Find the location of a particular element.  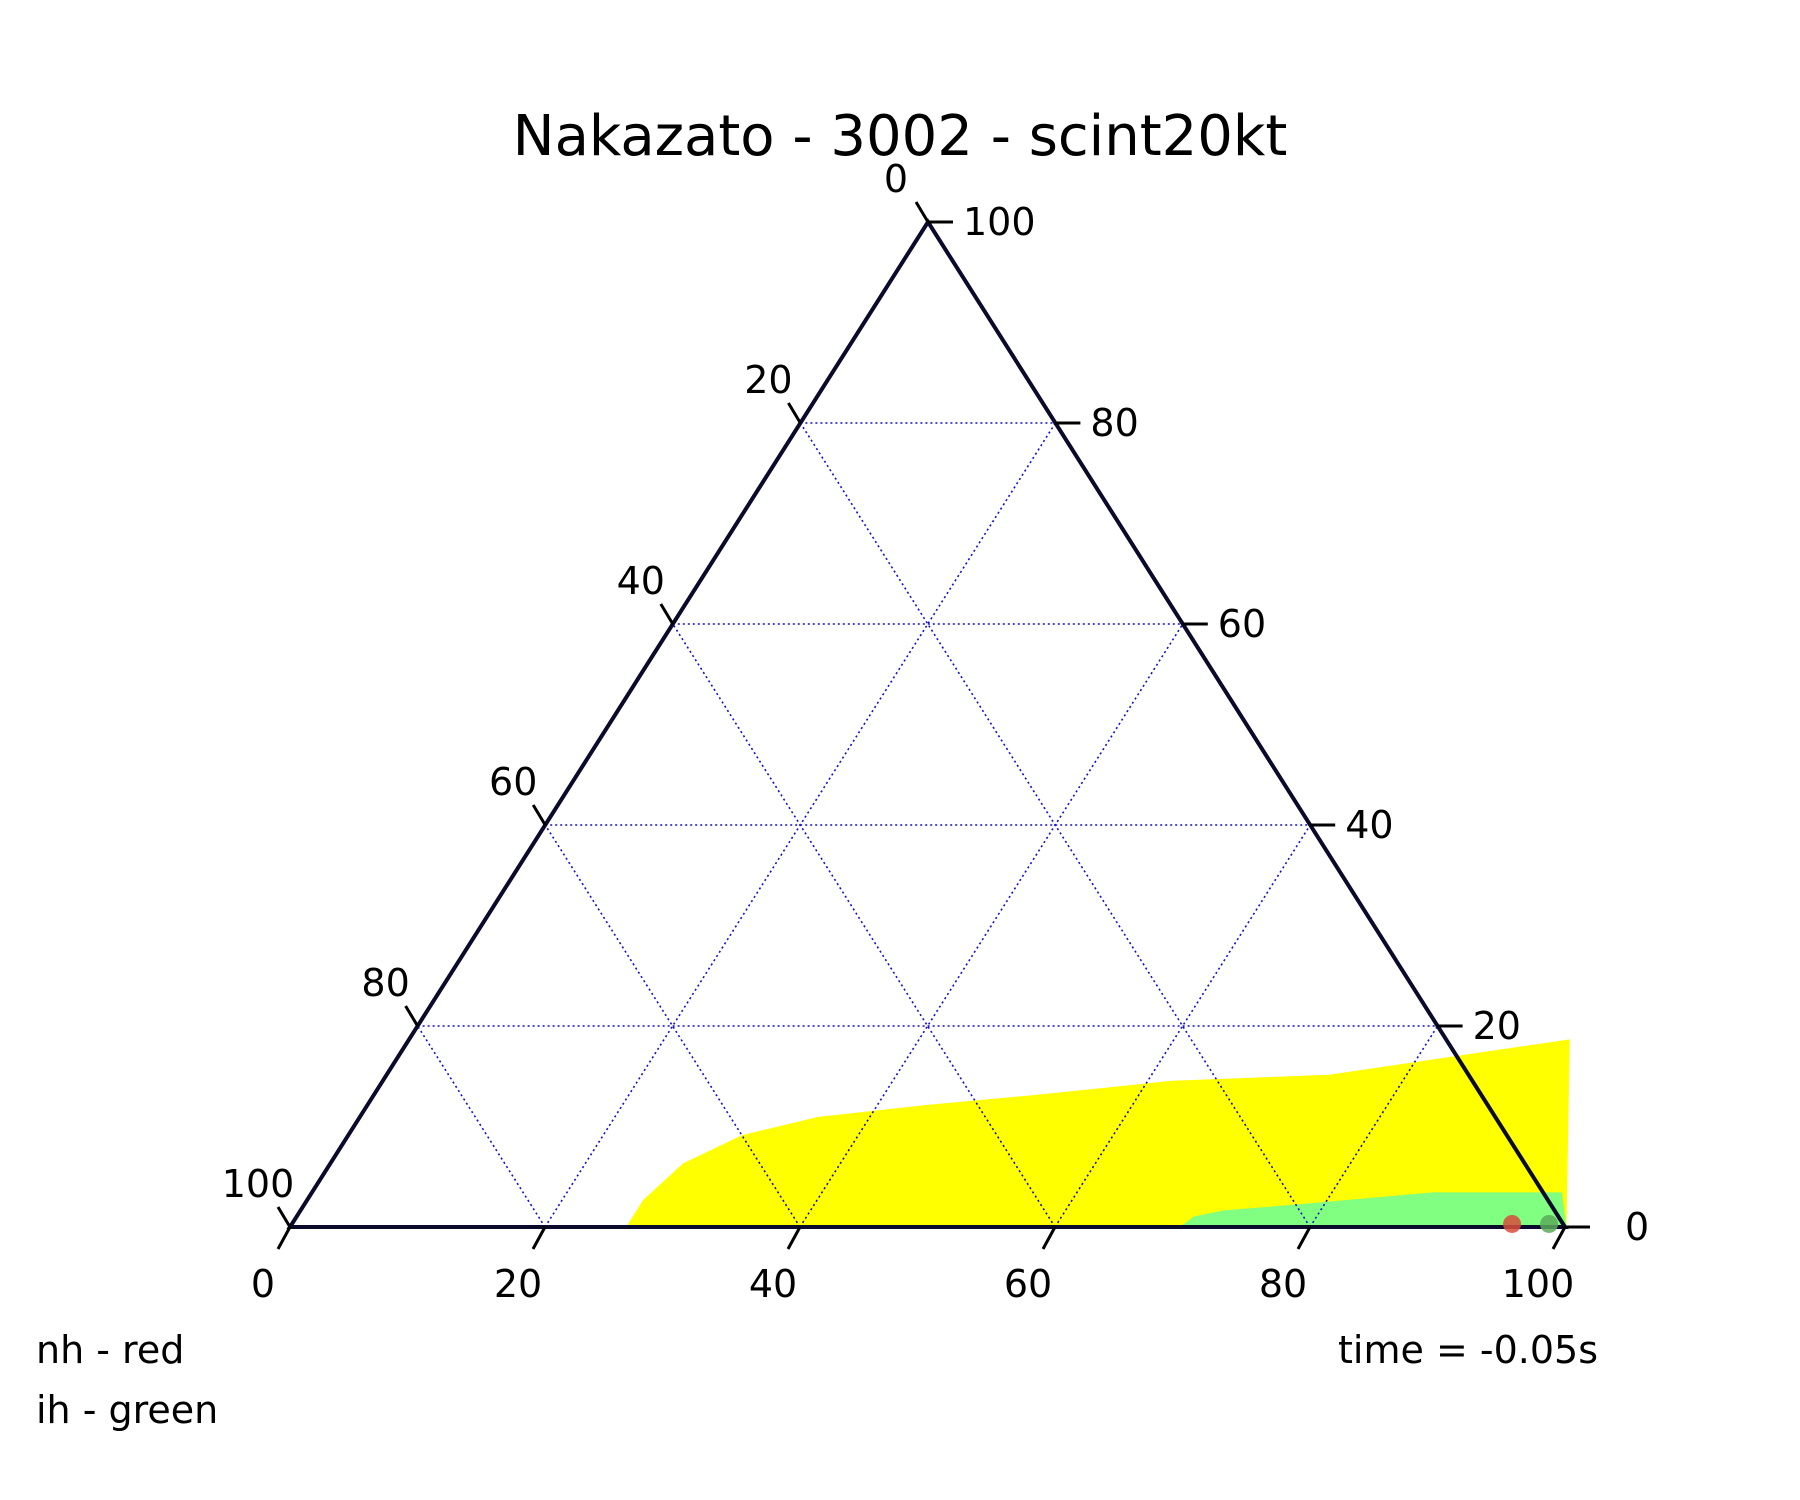

tick-label-right-100: 100 is located at coordinates (999, 222).